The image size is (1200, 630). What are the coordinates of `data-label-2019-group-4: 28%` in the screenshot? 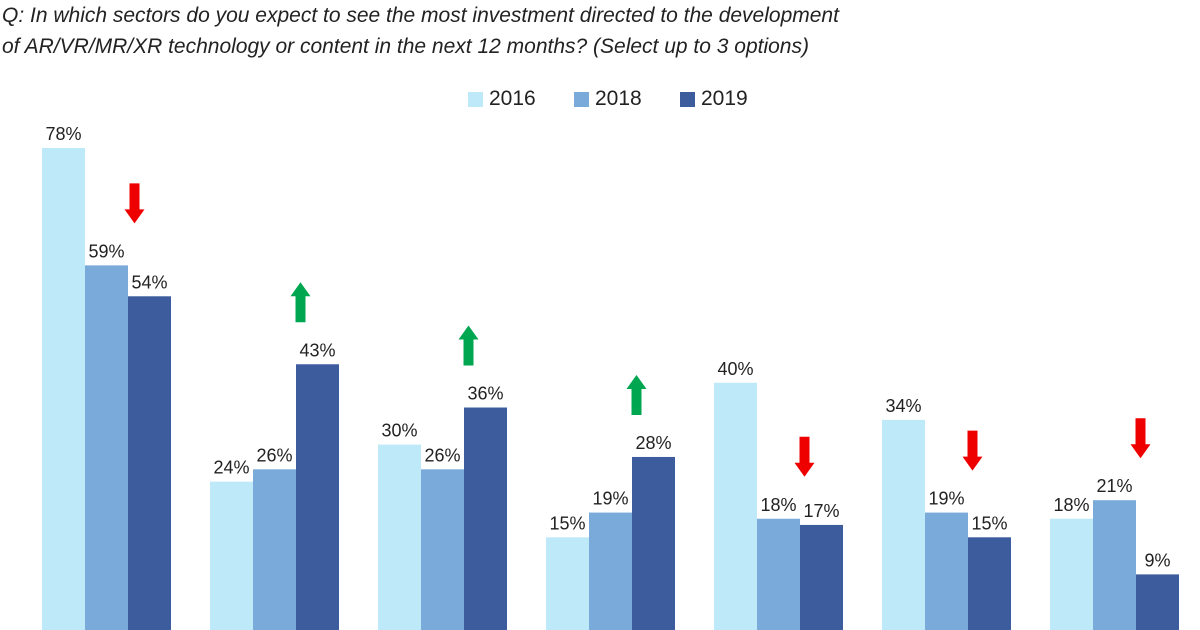 It's located at (653, 443).